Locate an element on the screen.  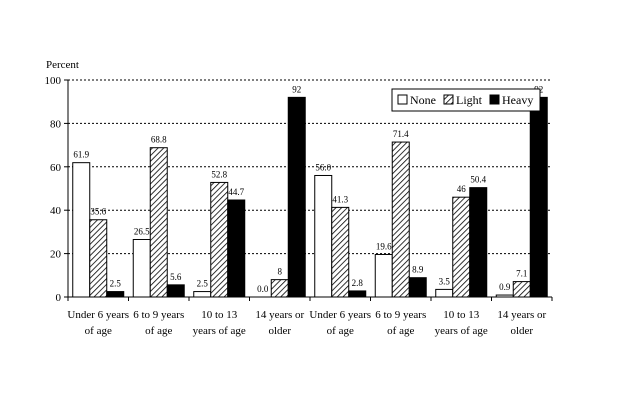
y-tick-label: 80 is located at coordinates (56, 124).